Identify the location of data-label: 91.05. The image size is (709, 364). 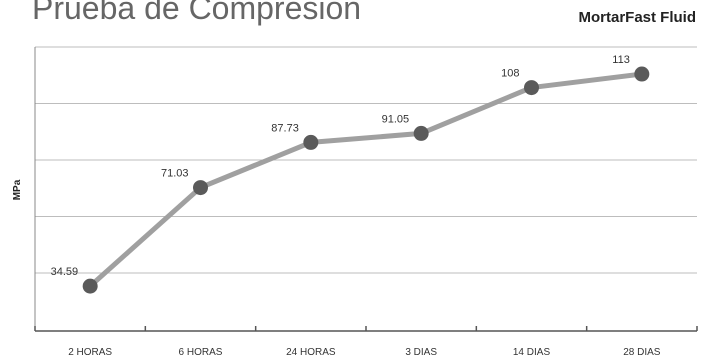
(396, 119).